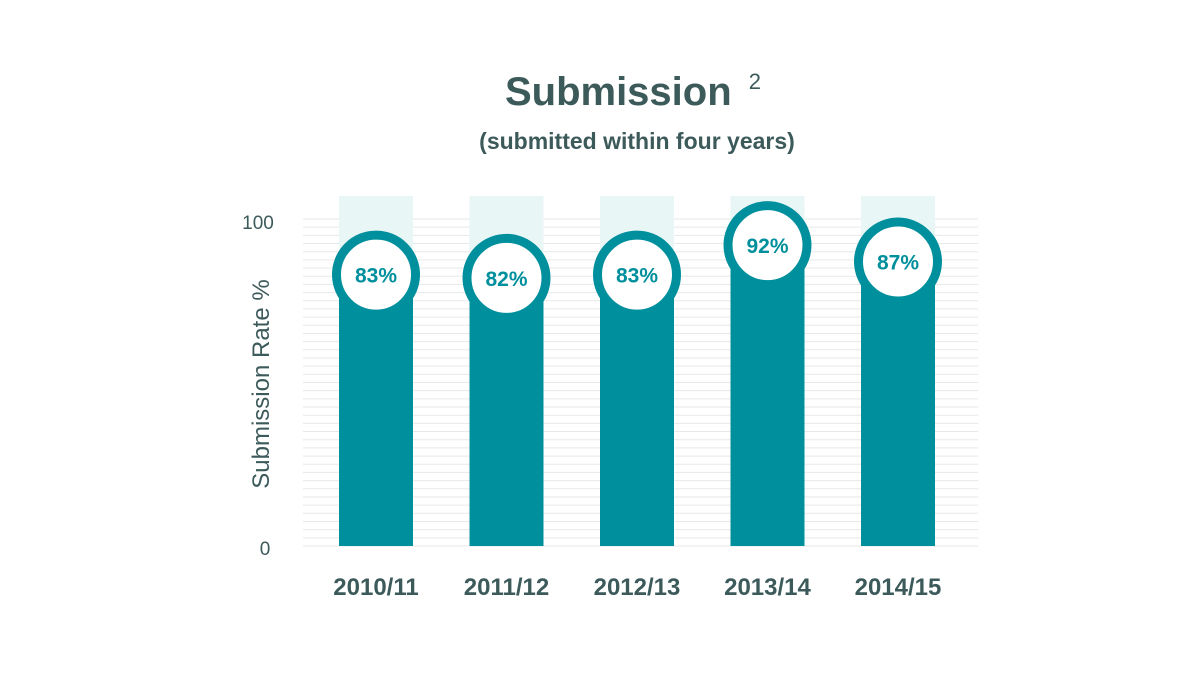 The width and height of the screenshot is (1200, 675). I want to click on category-label: 2014/15, so click(898, 587).